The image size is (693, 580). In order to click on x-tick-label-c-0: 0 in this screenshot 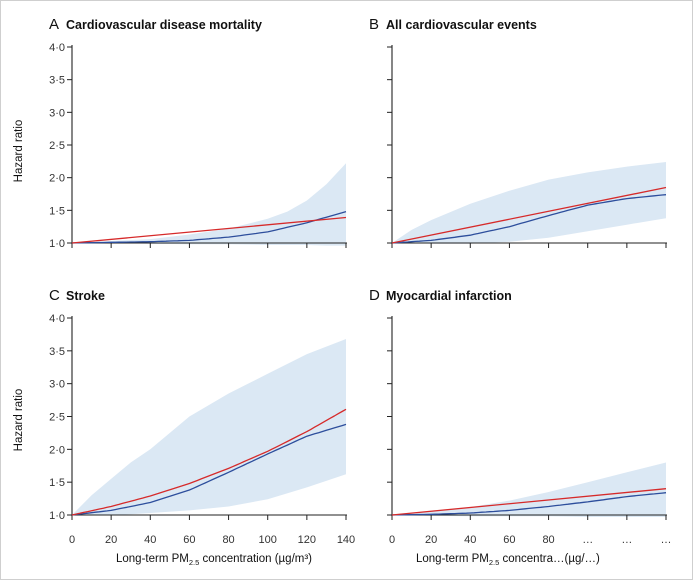, I will do `click(72, 540)`.